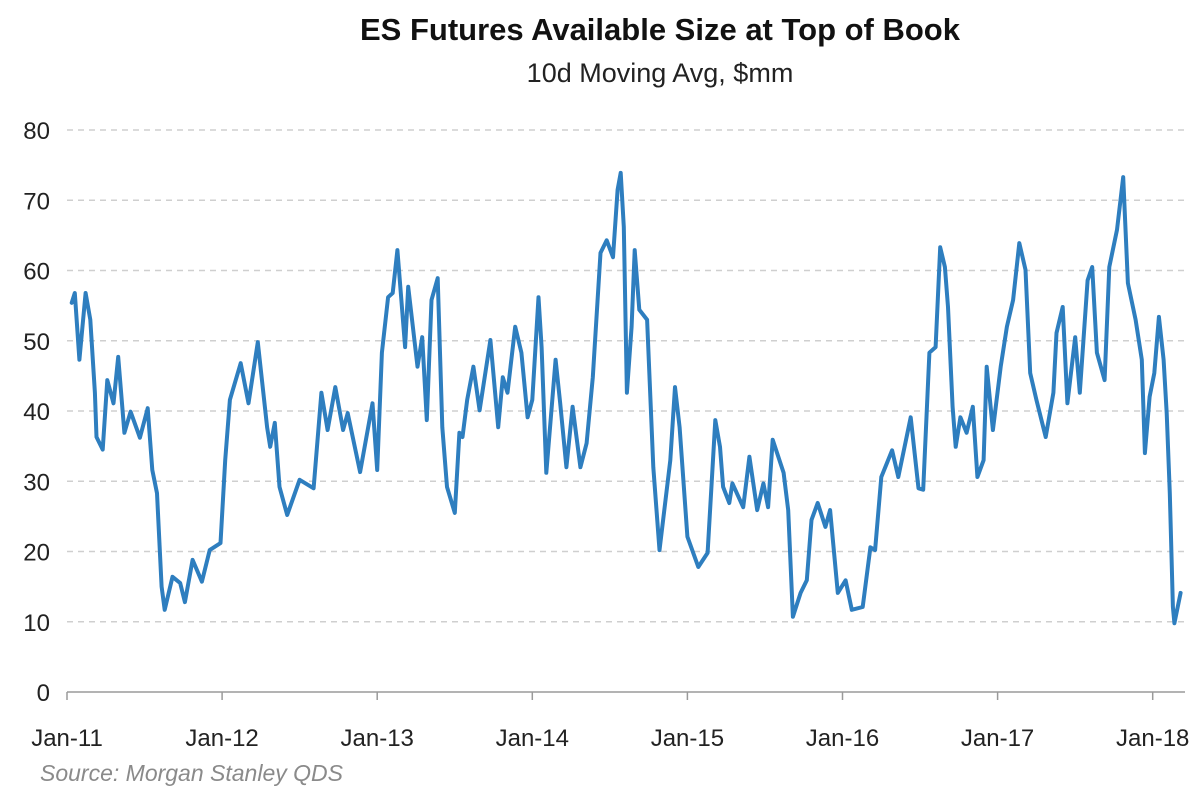  What do you see at coordinates (660, 73) in the screenshot?
I see `chart-subtitle: 10d Moving Avg, $mm` at bounding box center [660, 73].